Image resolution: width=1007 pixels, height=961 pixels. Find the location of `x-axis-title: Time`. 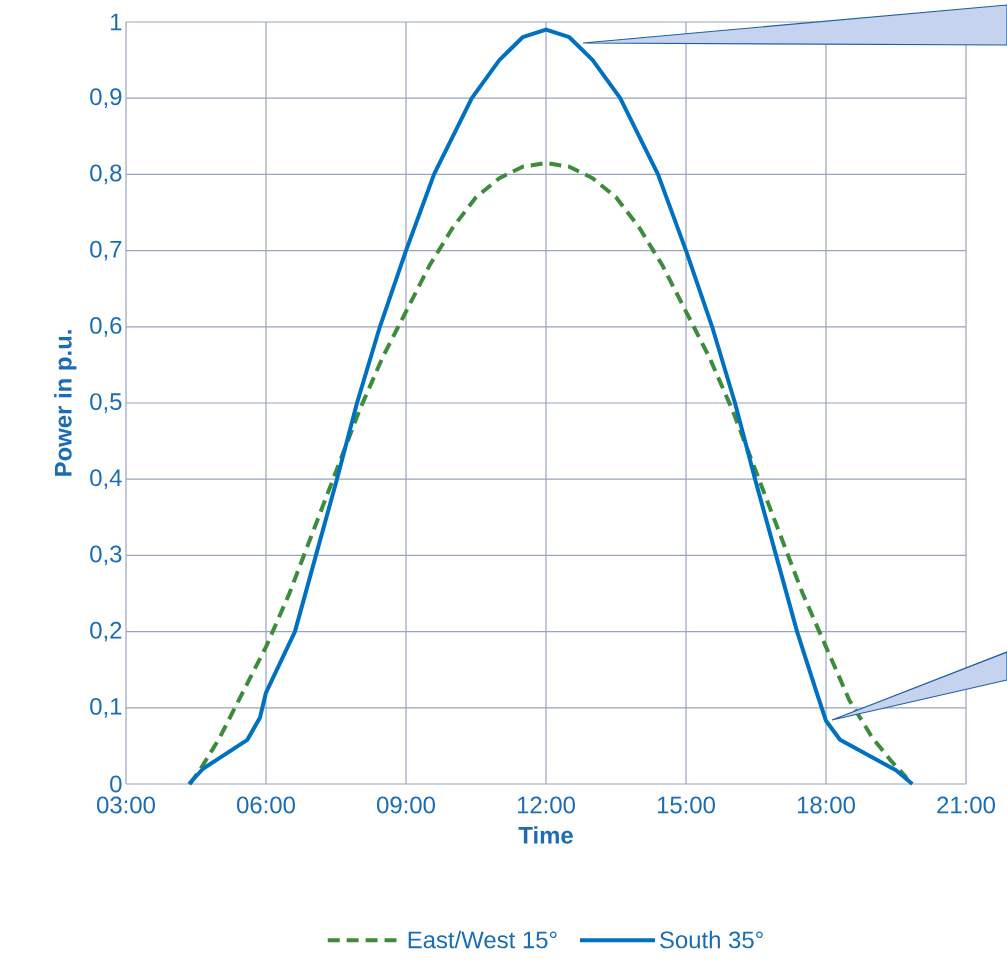

x-axis-title: Time is located at coordinates (545, 835).